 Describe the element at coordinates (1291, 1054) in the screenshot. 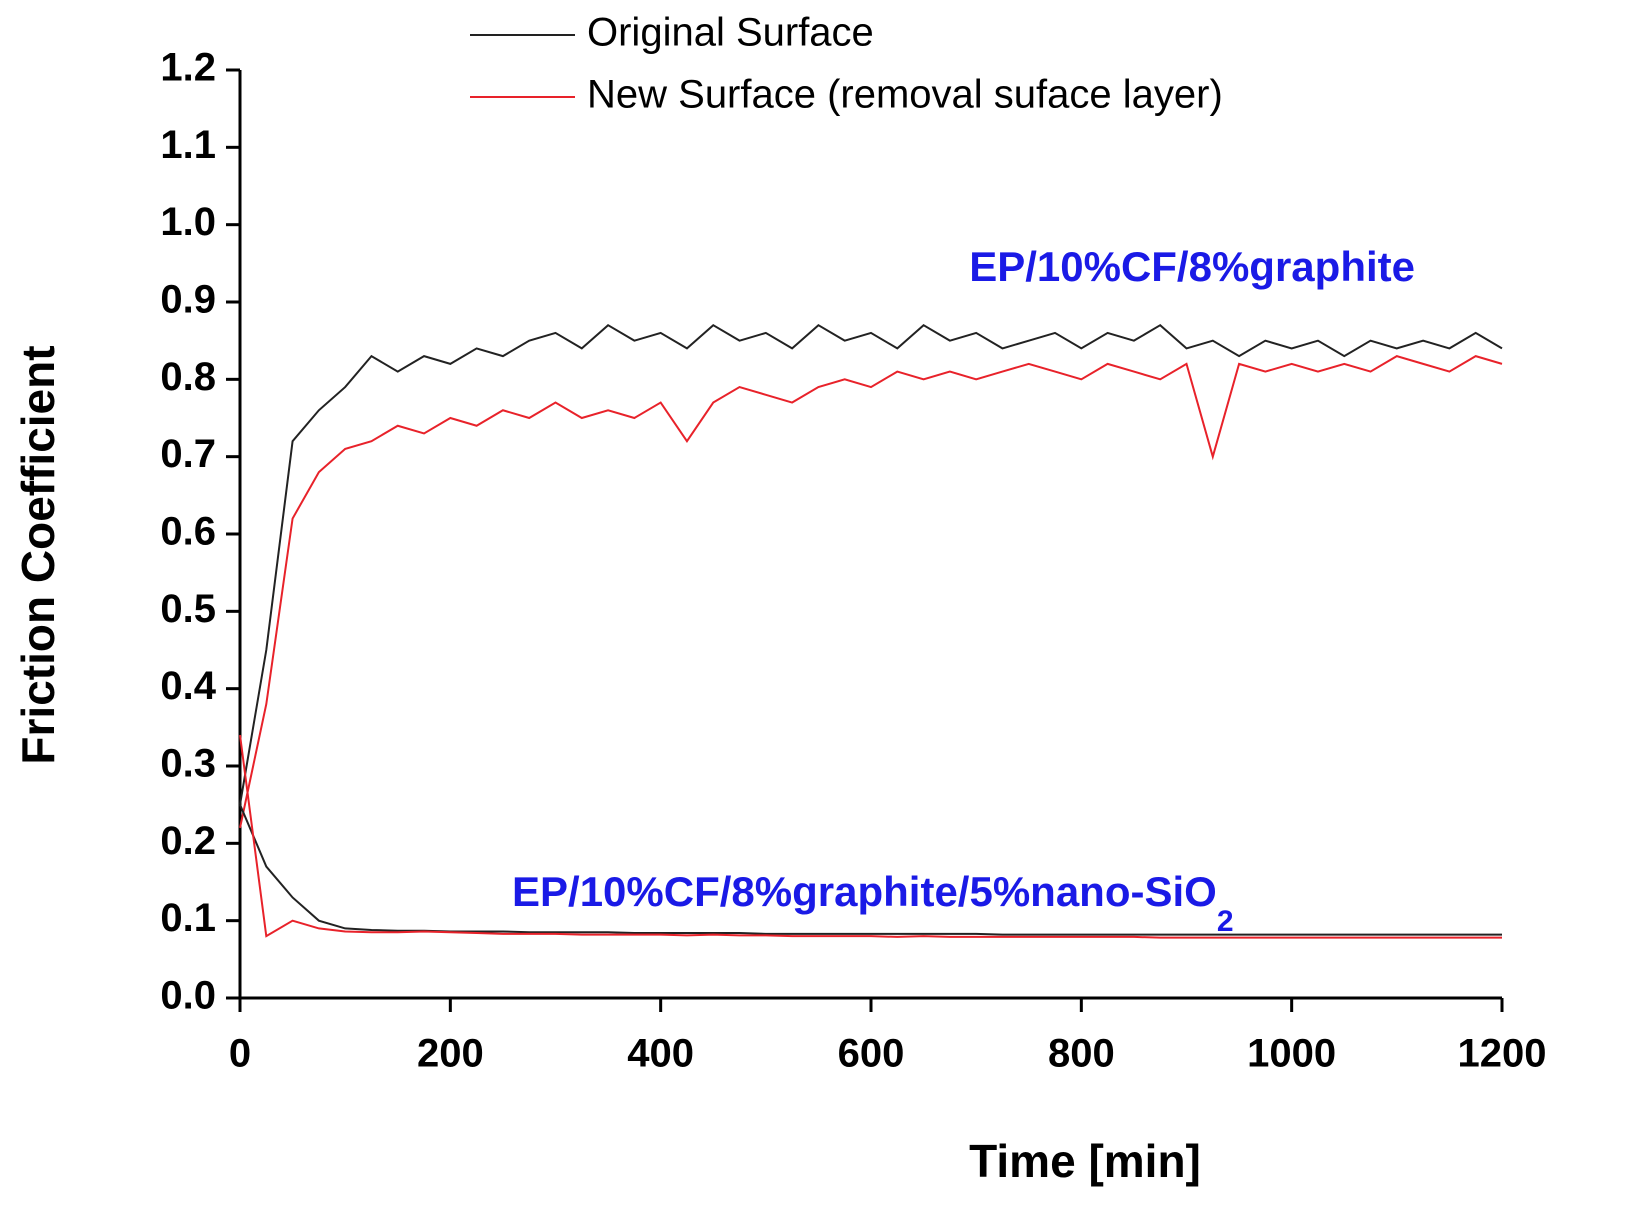

I see `x-tick-label: 1000` at that location.